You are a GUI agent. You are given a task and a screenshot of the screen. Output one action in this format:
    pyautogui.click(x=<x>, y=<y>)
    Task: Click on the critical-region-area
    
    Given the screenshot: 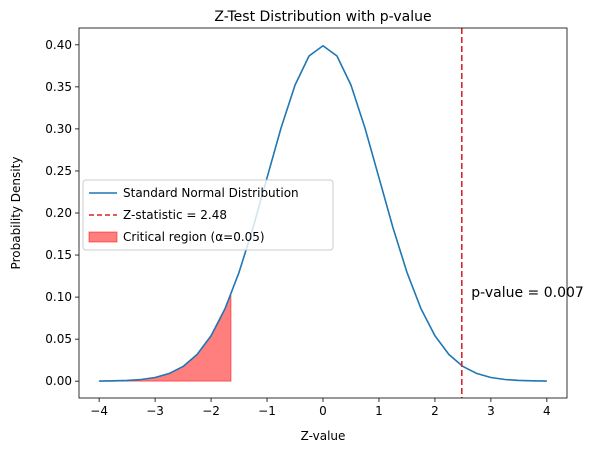 What is the action you would take?
    pyautogui.click(x=165, y=338)
    